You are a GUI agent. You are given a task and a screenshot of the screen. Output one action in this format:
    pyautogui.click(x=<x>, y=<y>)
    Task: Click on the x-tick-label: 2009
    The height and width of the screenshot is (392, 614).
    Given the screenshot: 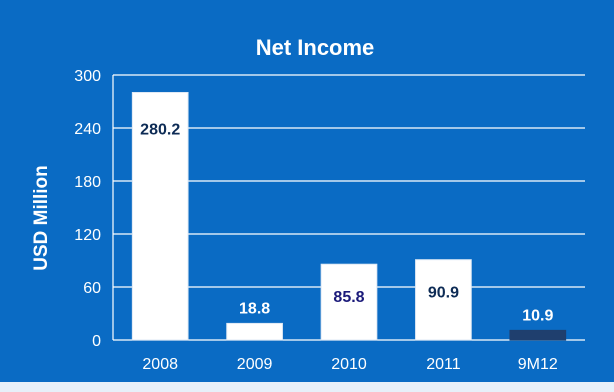 What is the action you would take?
    pyautogui.click(x=255, y=364)
    